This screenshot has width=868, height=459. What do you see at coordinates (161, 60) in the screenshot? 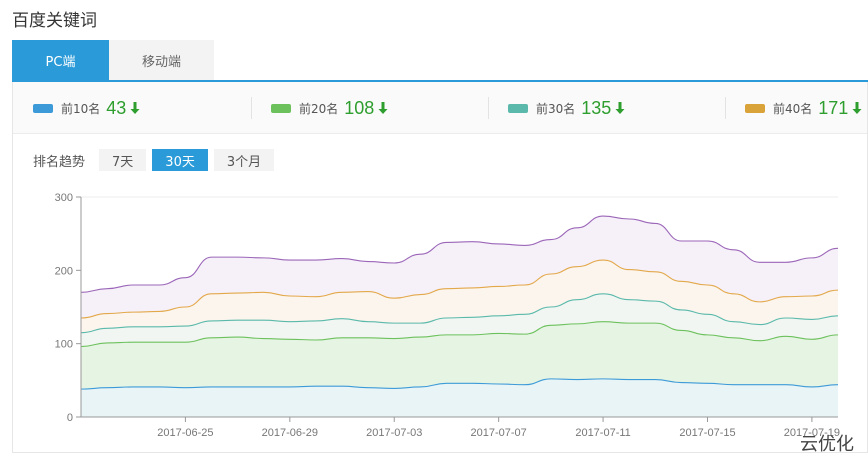
I see `tab-mobile: 移动端` at bounding box center [161, 60].